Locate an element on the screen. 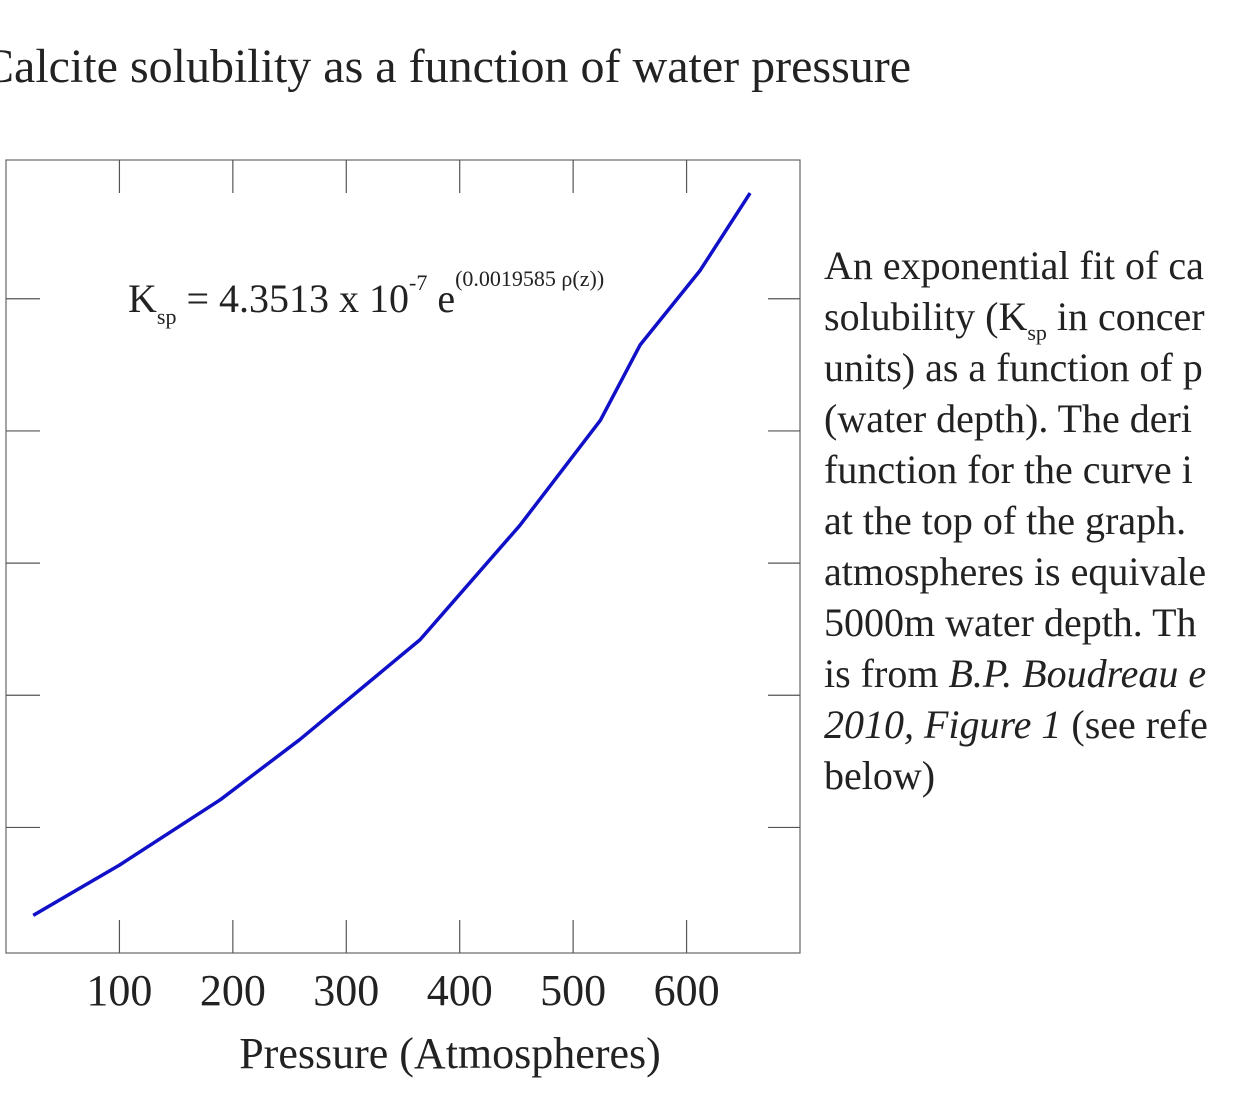 This screenshot has height=1095, width=1250. x-tick-label: 200 is located at coordinates (233, 990).